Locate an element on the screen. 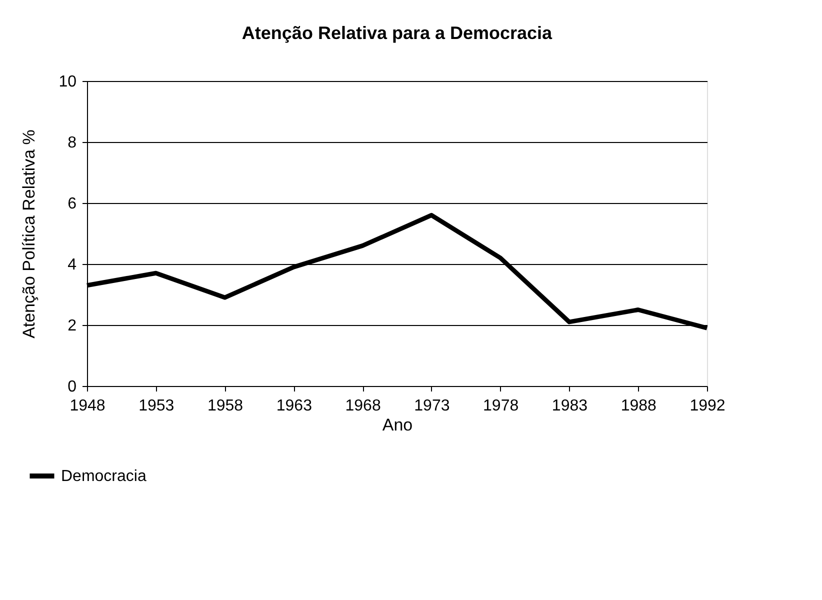 The height and width of the screenshot is (600, 822). x-tick-label: 1992 is located at coordinates (708, 406).